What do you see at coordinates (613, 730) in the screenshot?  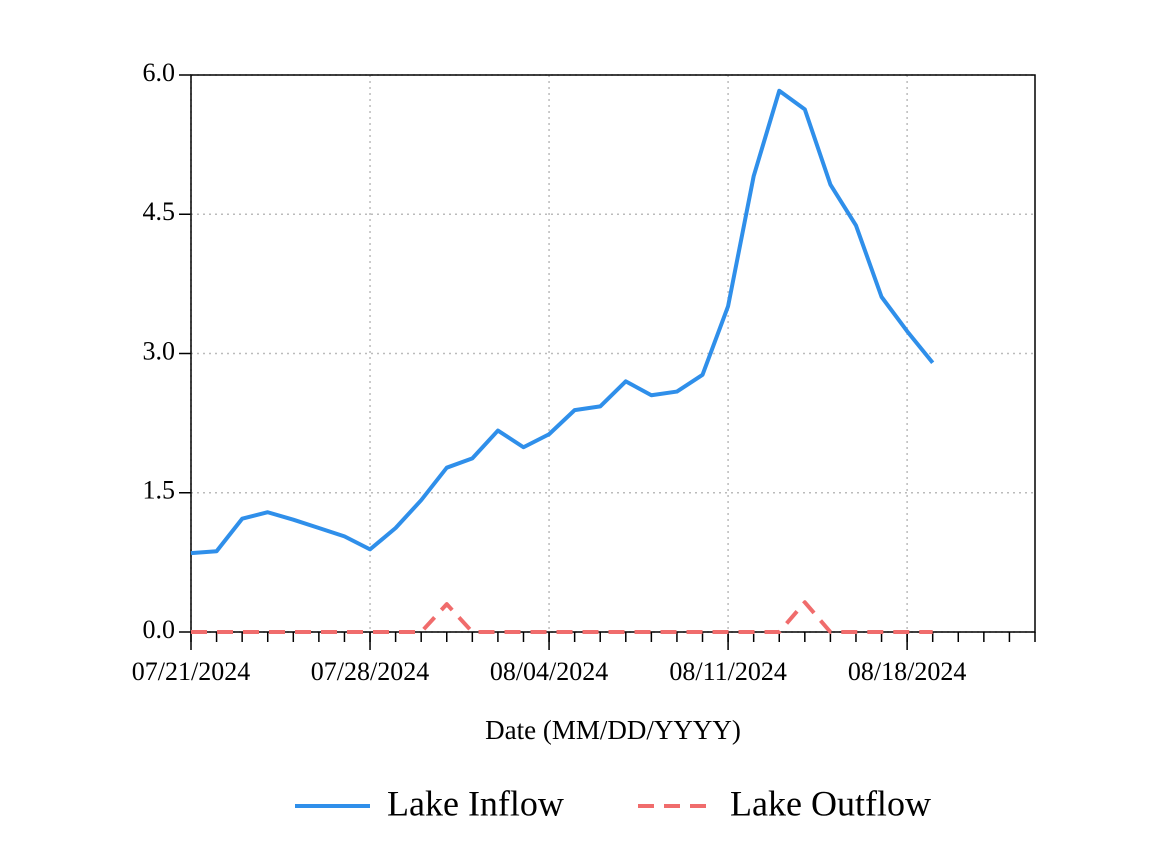 I see `x-axis-label: Date (MM/DD/YYYY)` at bounding box center [613, 730].